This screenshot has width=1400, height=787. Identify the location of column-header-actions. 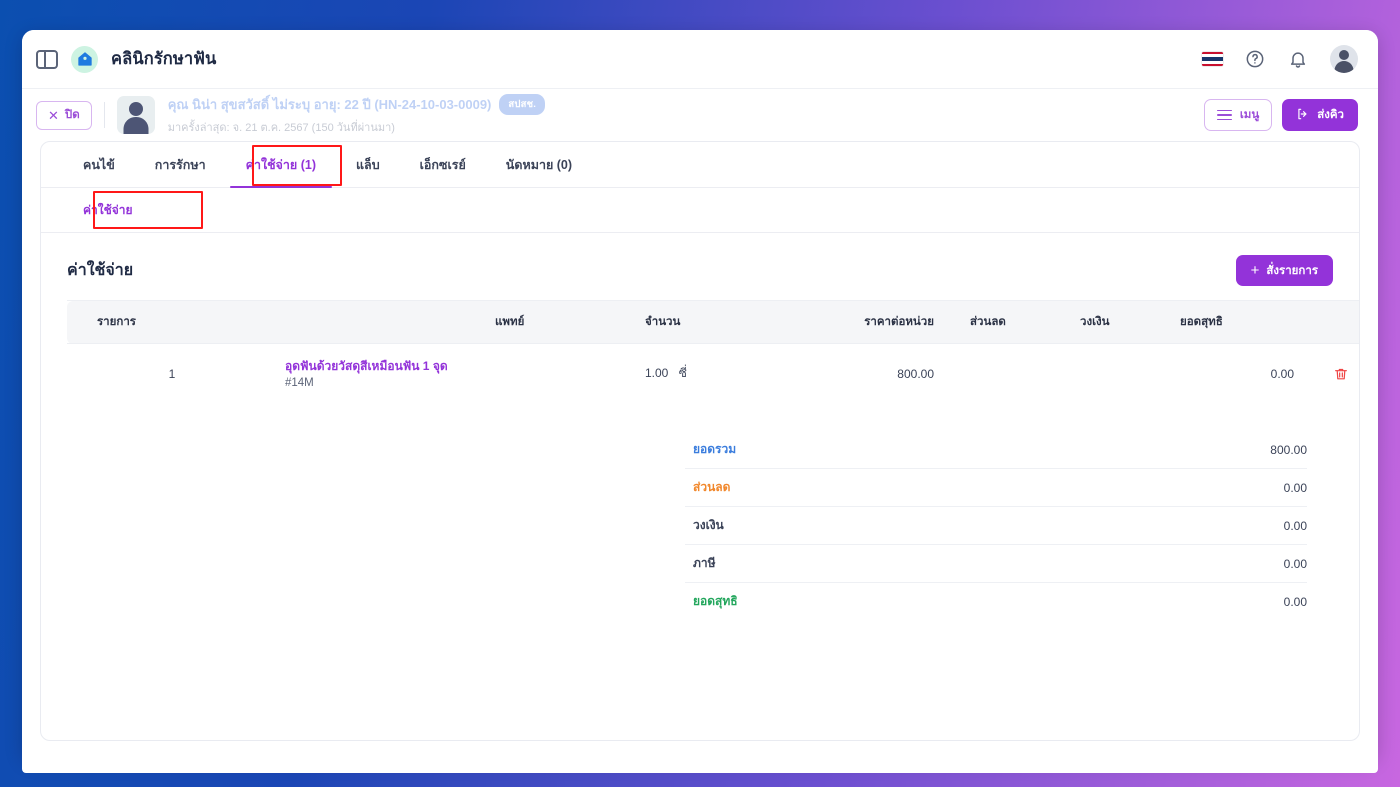
(1340, 322).